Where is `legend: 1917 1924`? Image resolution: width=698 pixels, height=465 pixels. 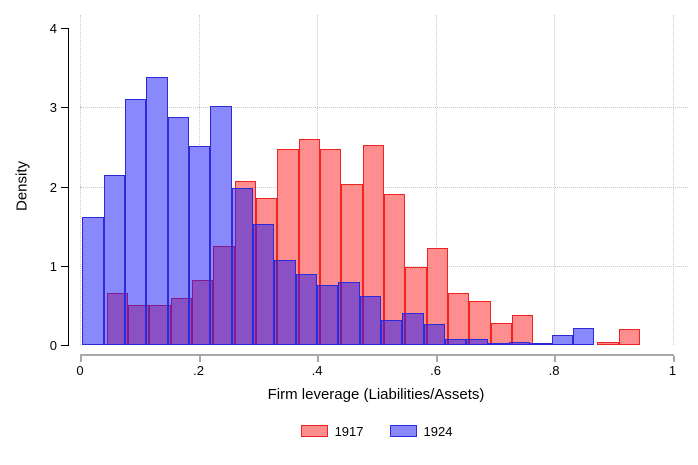
legend: 1917 1924 is located at coordinates (376, 431).